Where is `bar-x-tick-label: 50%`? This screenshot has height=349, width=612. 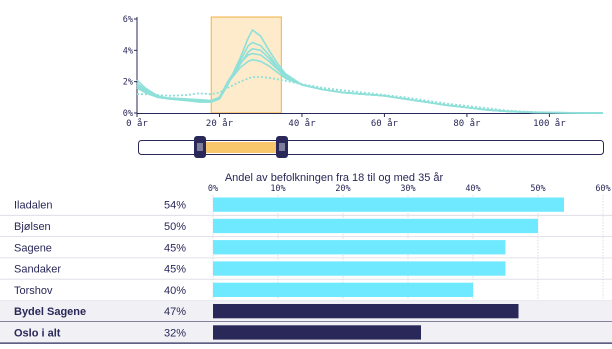
bar-x-tick-label: 50% is located at coordinates (537, 189).